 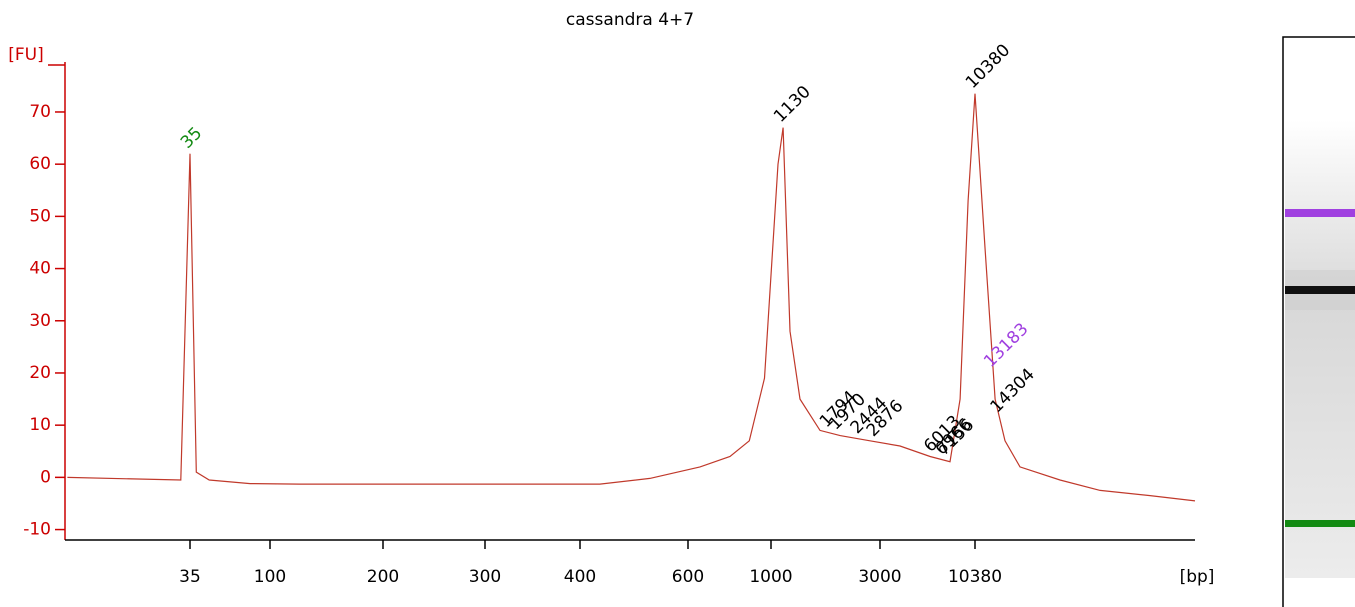 I want to click on peak-label: 35, so click(x=191, y=137).